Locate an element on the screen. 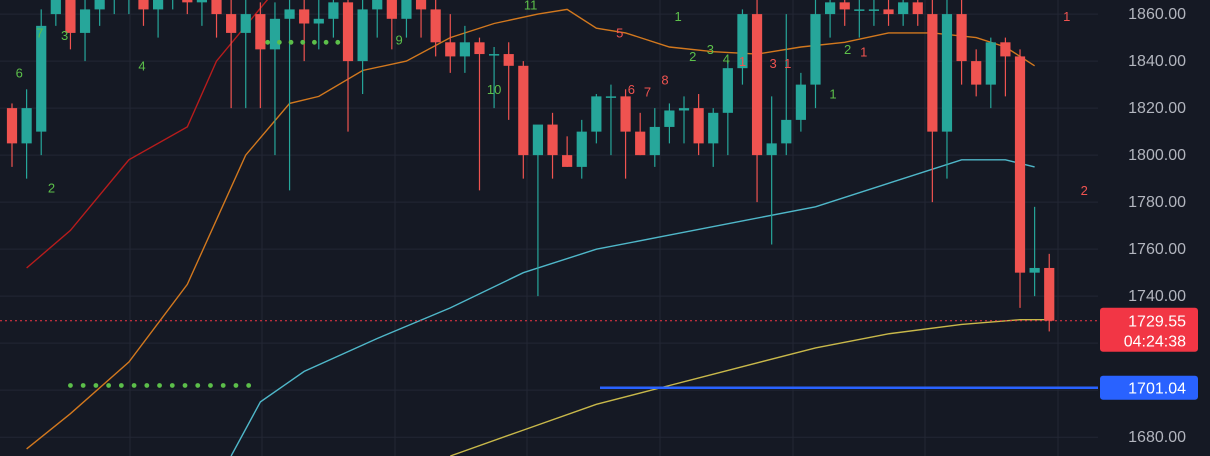 The width and height of the screenshot is (1210, 456). horizontal-level-value: 1701.04 is located at coordinates (1157, 389).